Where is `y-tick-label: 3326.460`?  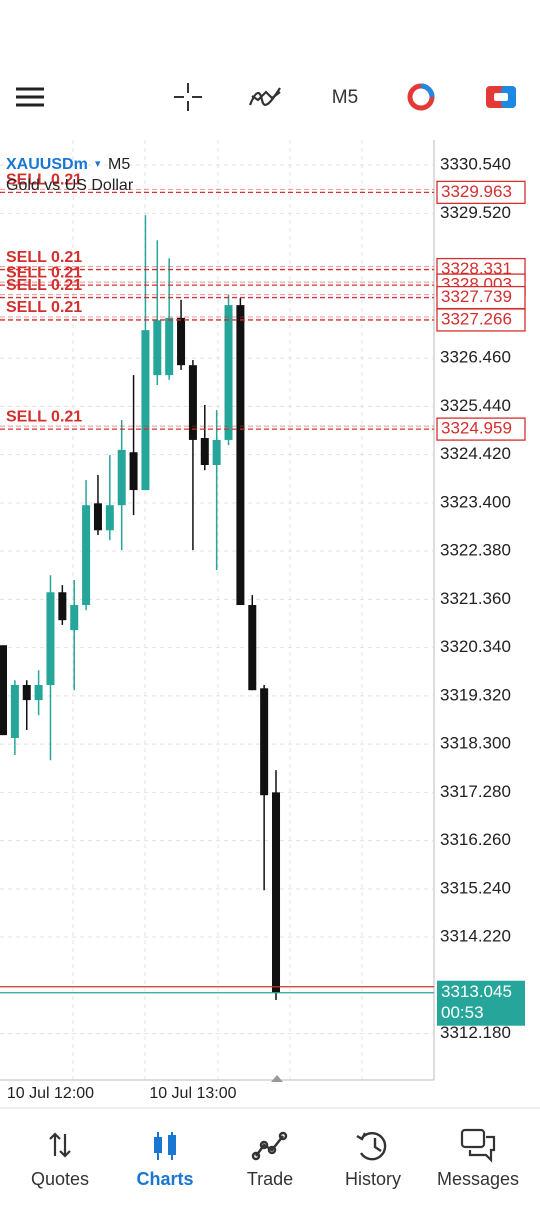
y-tick-label: 3326.460 is located at coordinates (475, 357).